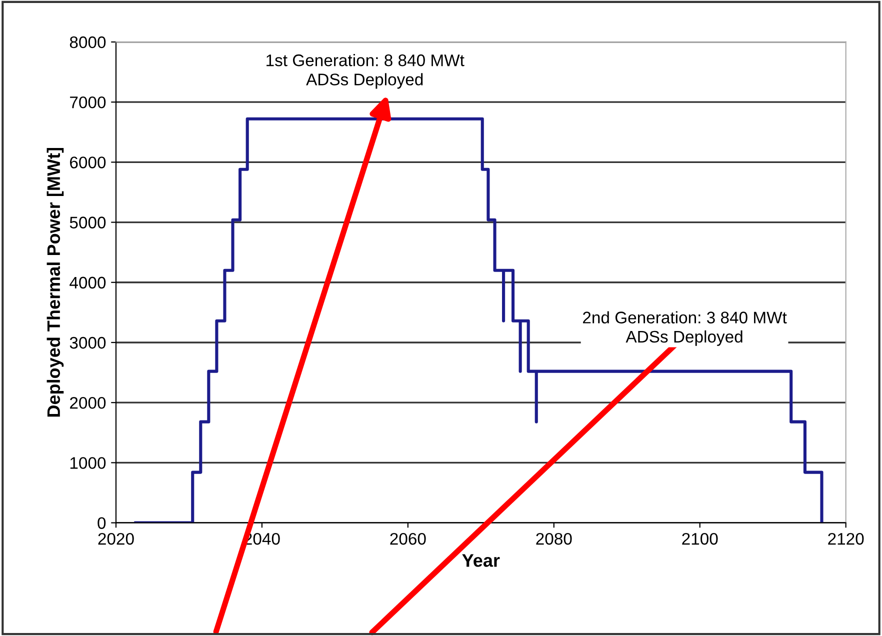 The height and width of the screenshot is (636, 882). Describe the element at coordinates (88, 222) in the screenshot. I see `y-tick-label: 5000` at that location.